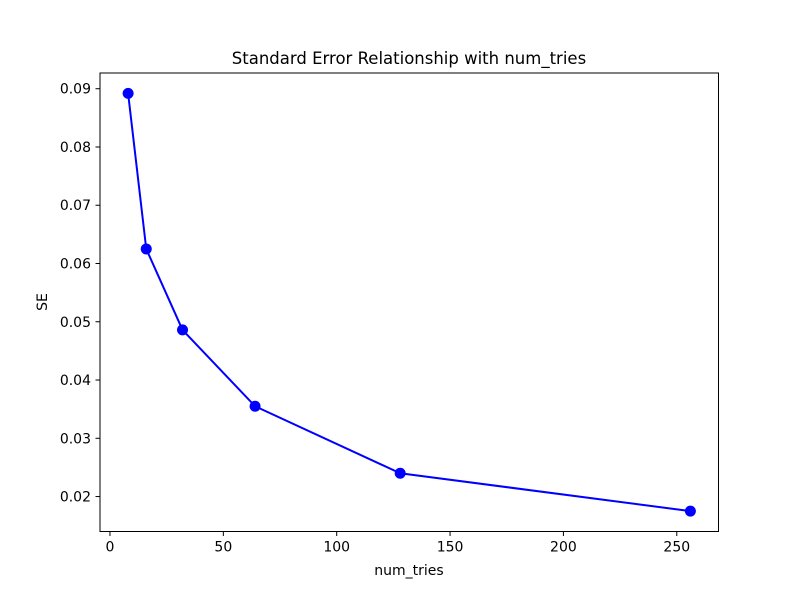 Image resolution: width=800 pixels, height=600 pixels. Describe the element at coordinates (110, 548) in the screenshot. I see `x-tick-label: 0` at that location.